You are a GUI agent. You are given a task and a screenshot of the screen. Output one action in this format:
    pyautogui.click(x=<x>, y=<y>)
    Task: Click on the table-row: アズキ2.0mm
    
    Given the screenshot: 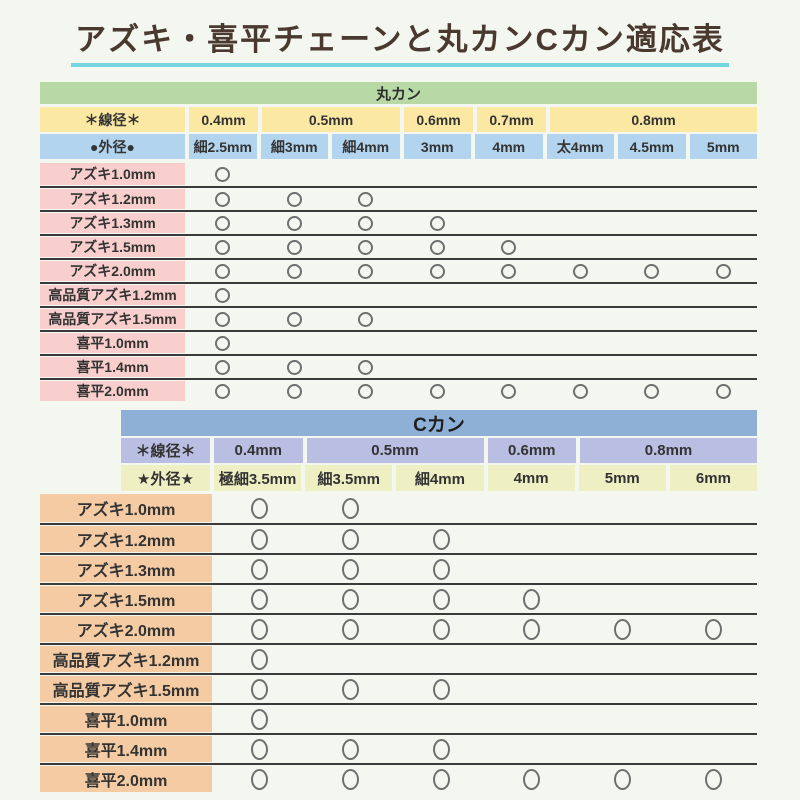 What is the action you would take?
    pyautogui.click(x=398, y=628)
    